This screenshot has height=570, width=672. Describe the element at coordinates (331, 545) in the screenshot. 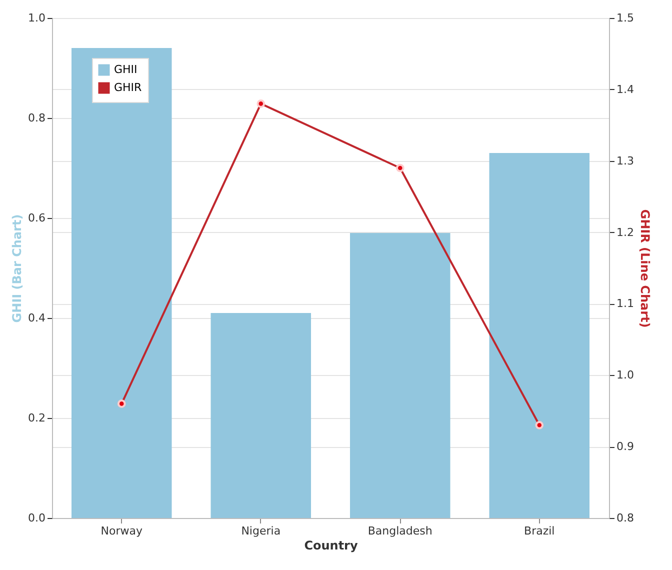

I see `x-axis-title: Country` at that location.